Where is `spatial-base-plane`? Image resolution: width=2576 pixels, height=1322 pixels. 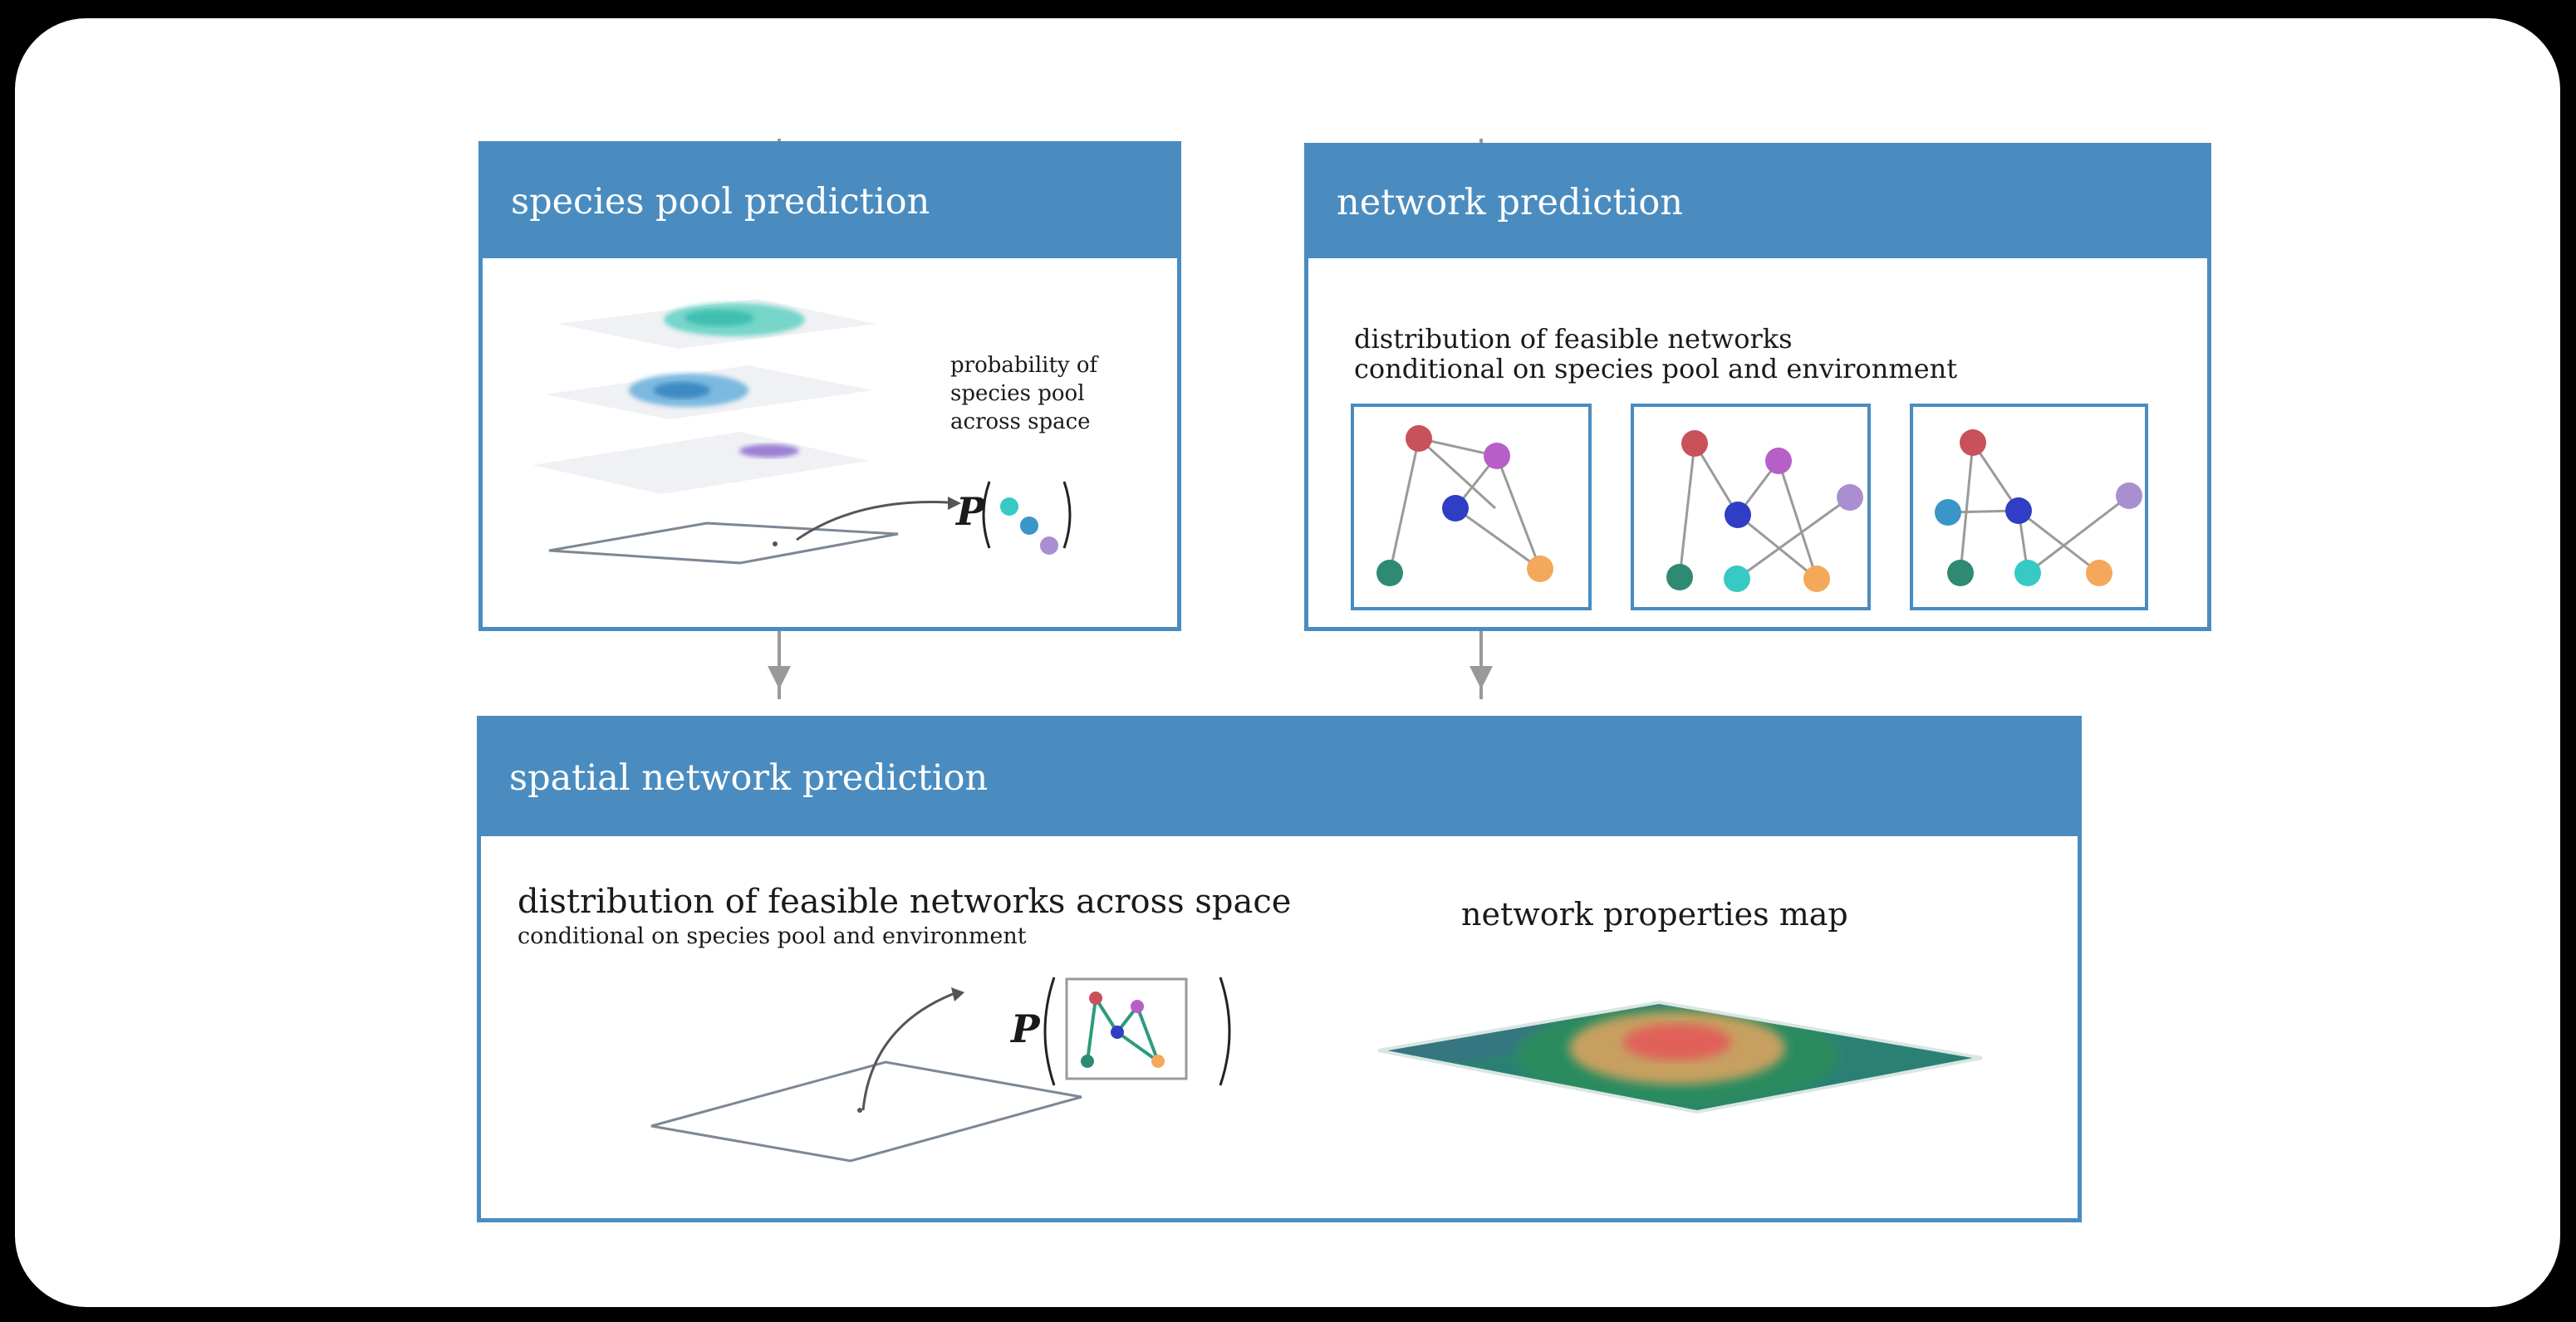 spatial-base-plane is located at coordinates (866, 1111).